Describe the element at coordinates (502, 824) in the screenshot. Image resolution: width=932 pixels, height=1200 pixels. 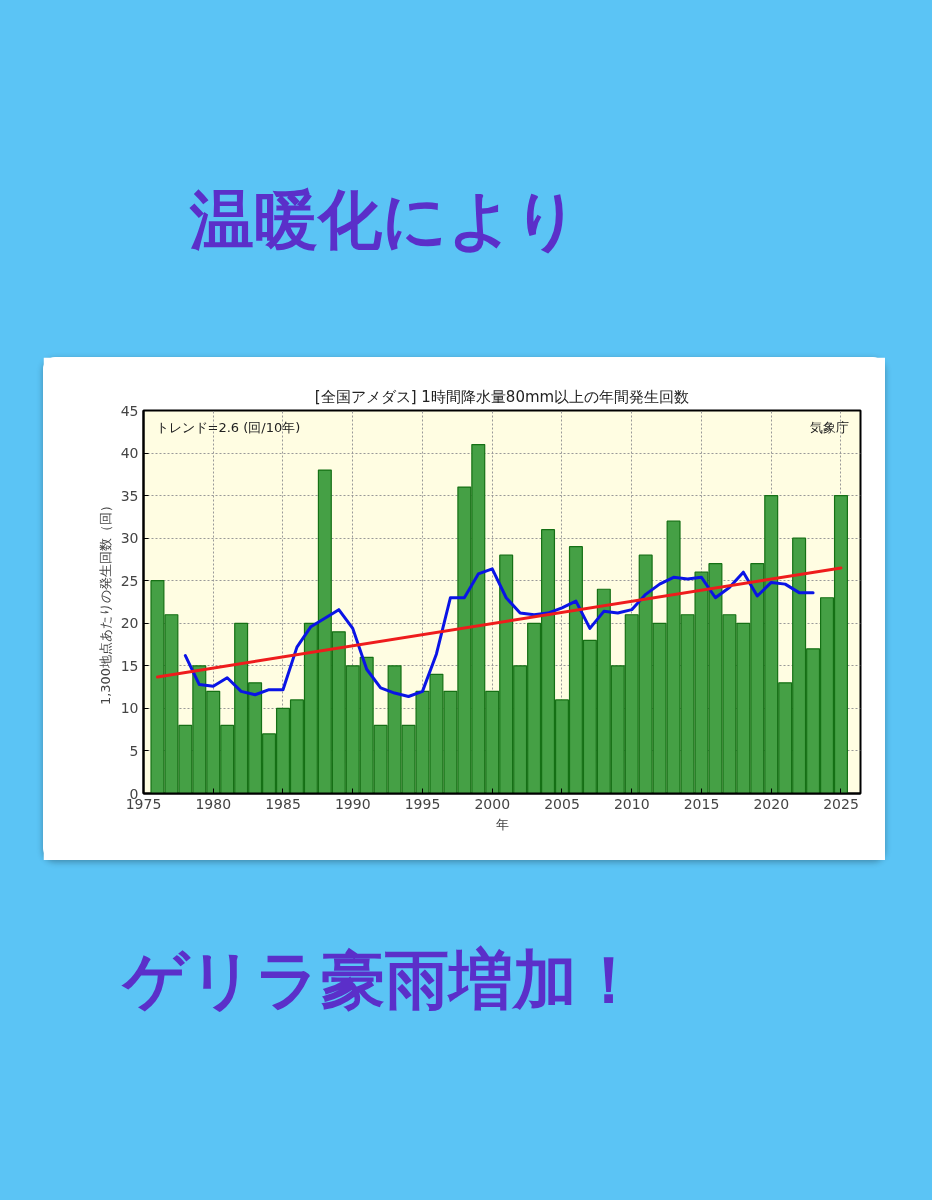
I see `x-axis-title: 年` at that location.